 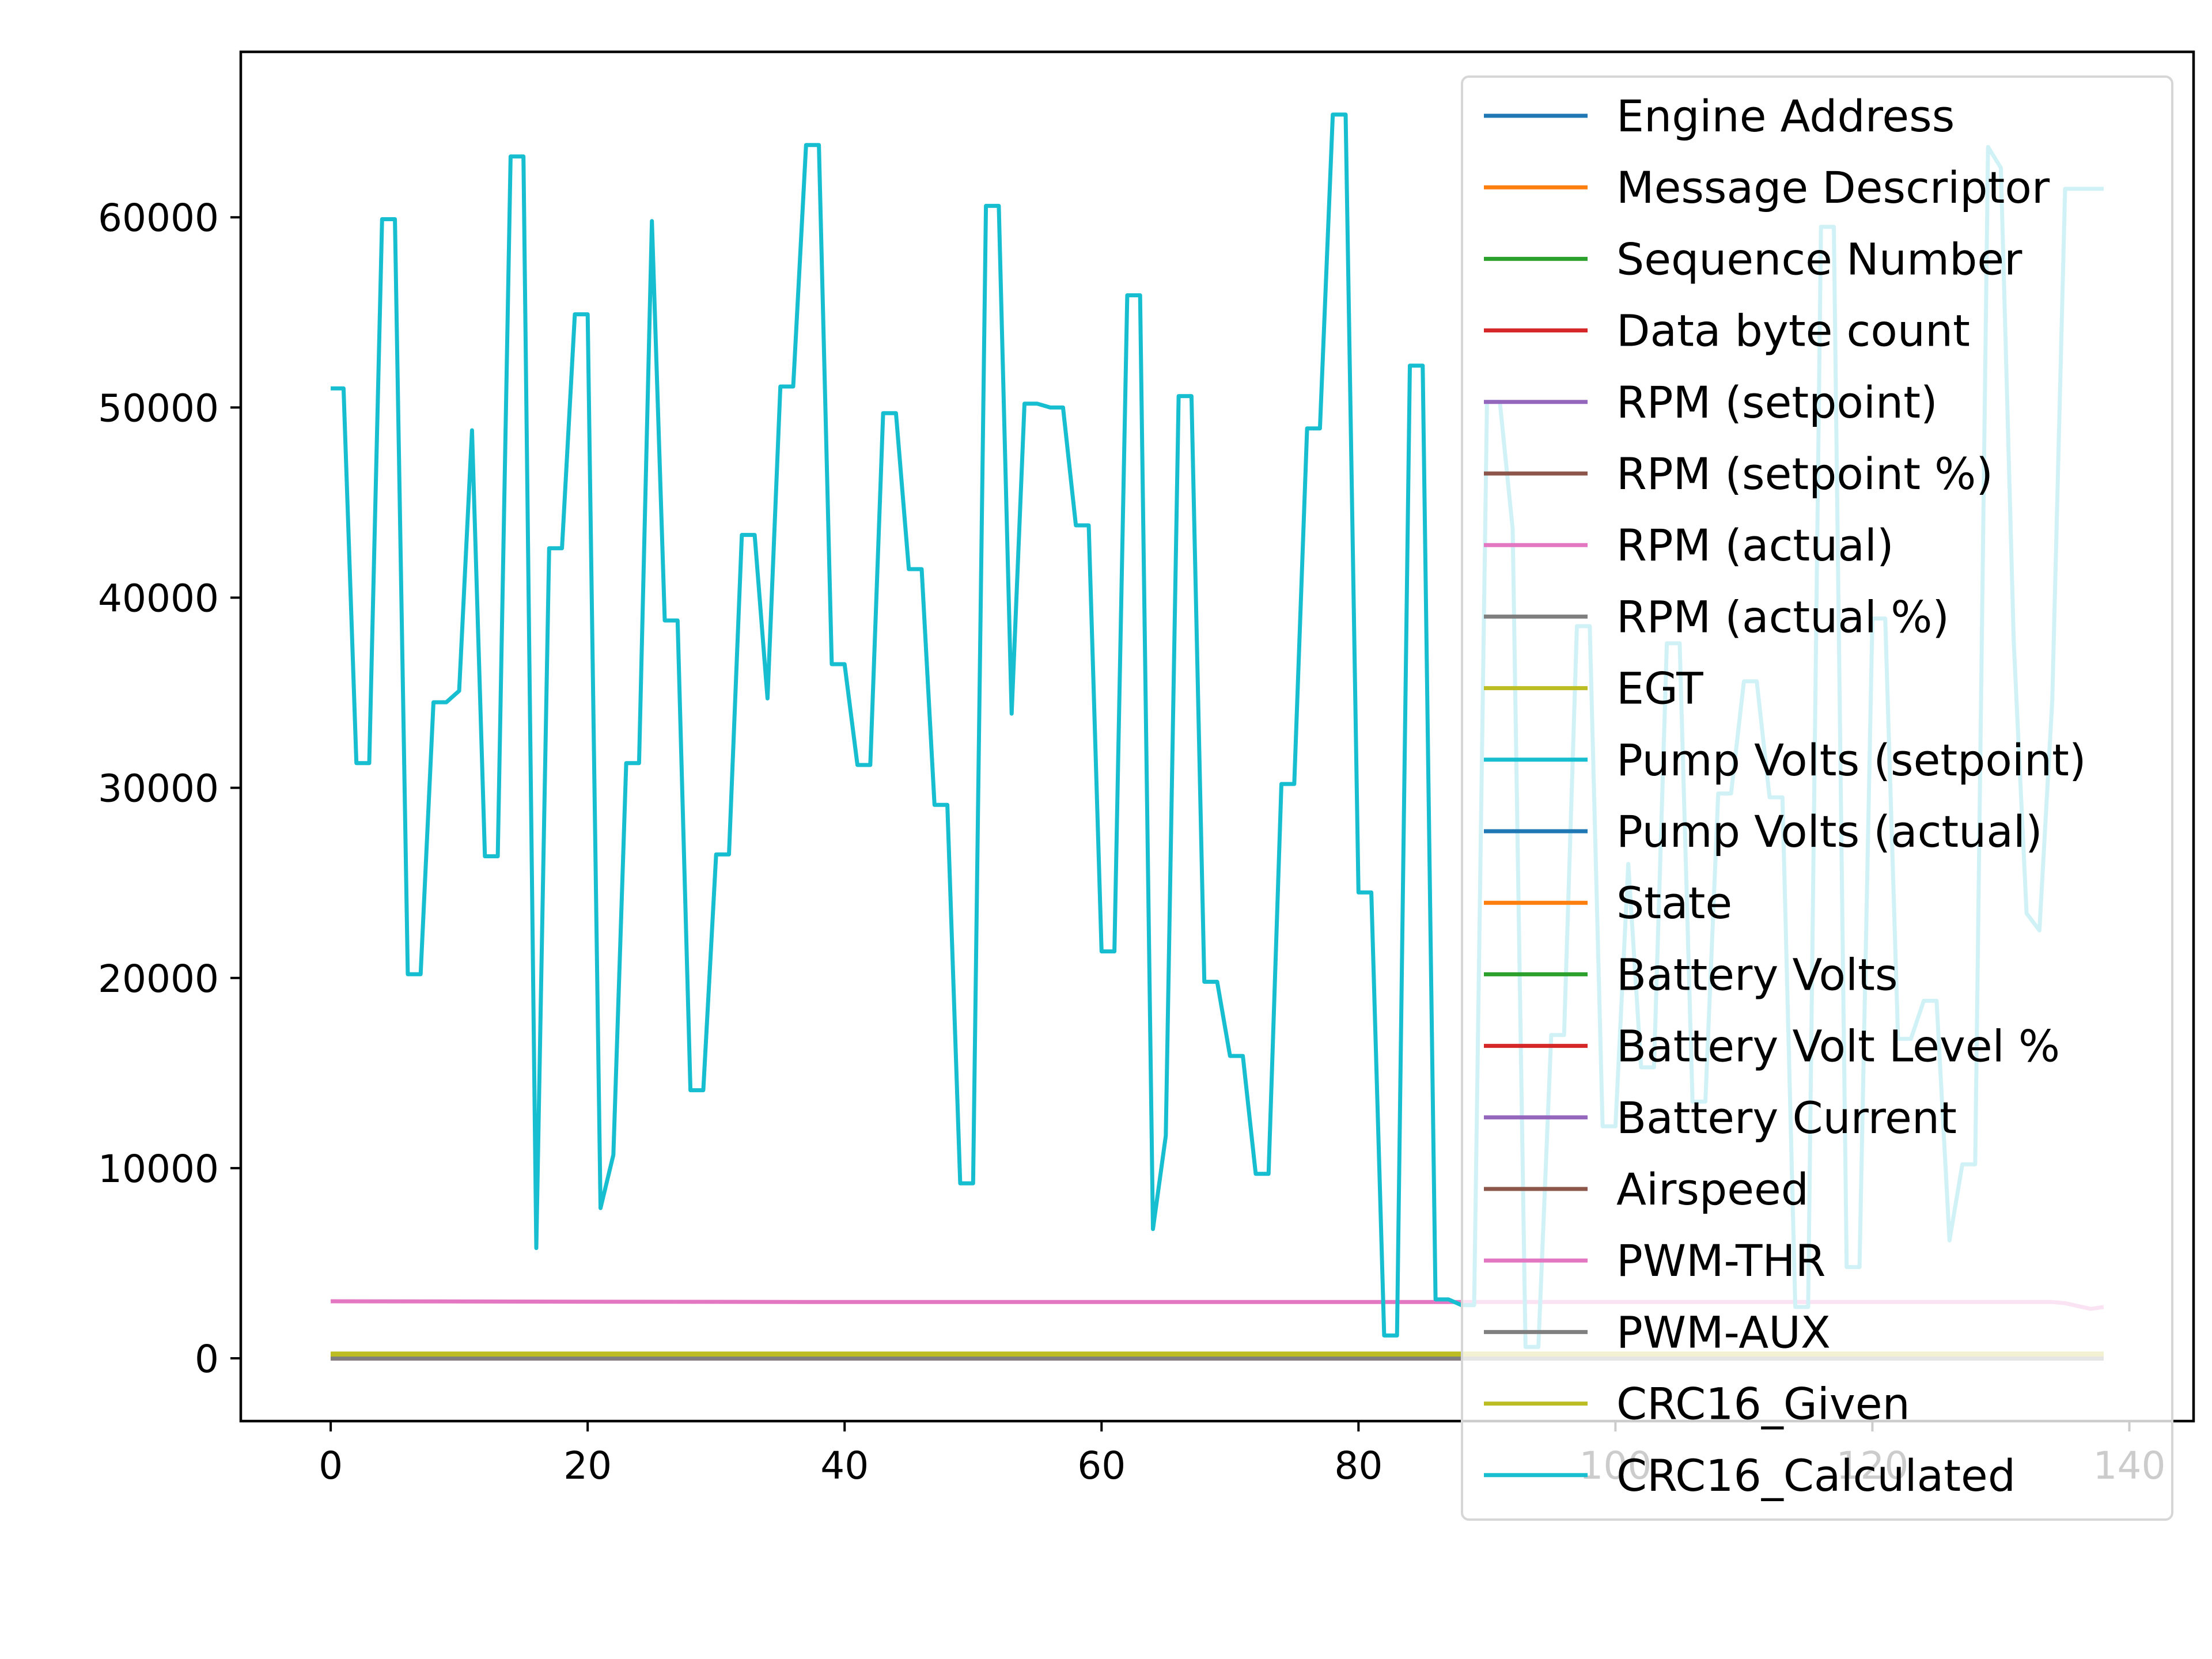 I want to click on x-tick-label: 0, so click(x=331, y=1466).